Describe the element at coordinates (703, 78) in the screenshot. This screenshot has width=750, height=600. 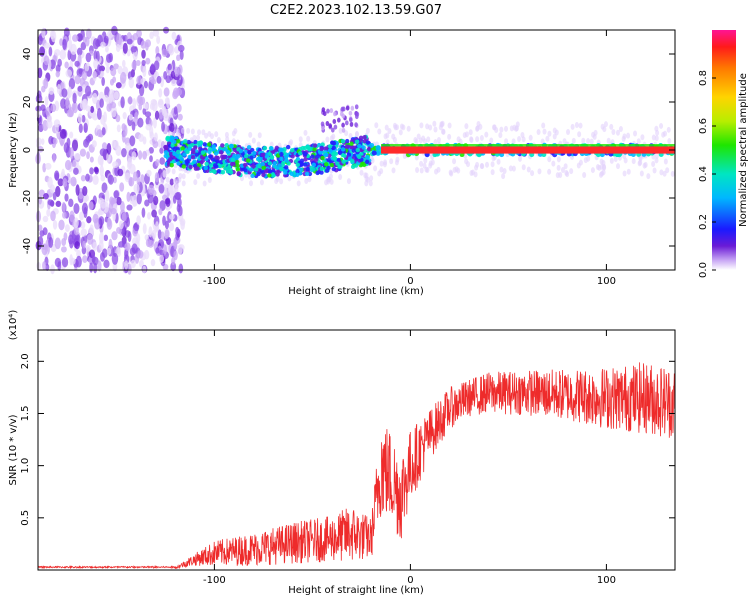
I see `colorbar-tick-label: 0.8` at that location.